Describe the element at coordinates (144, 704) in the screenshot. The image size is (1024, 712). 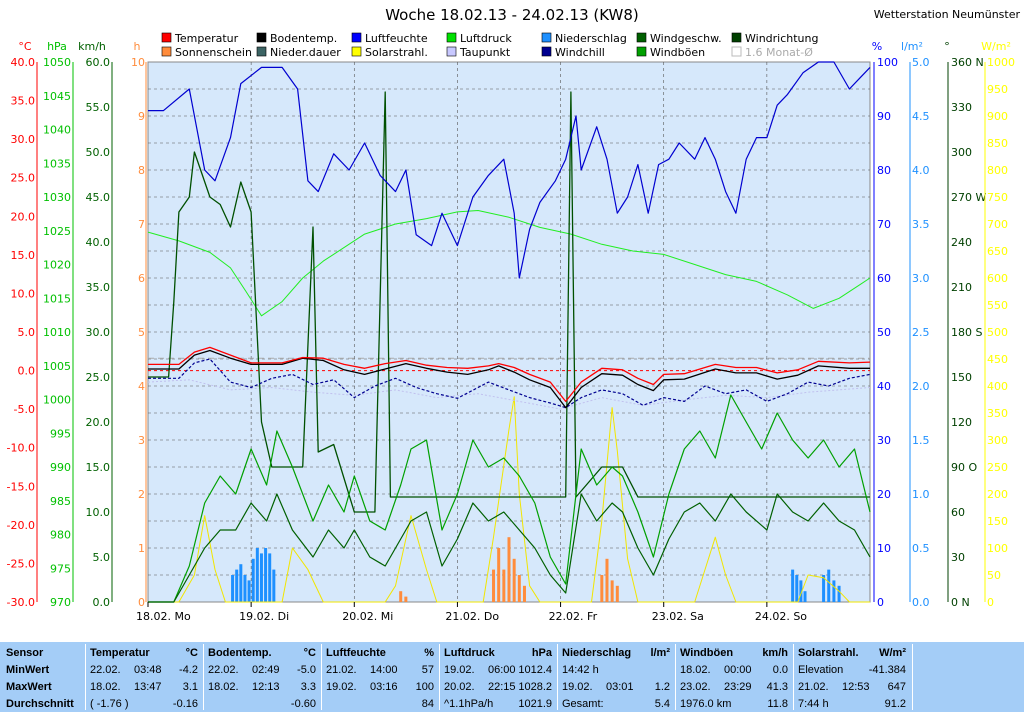
I see `stats-row: ( -1.76 ) -0.16` at that location.